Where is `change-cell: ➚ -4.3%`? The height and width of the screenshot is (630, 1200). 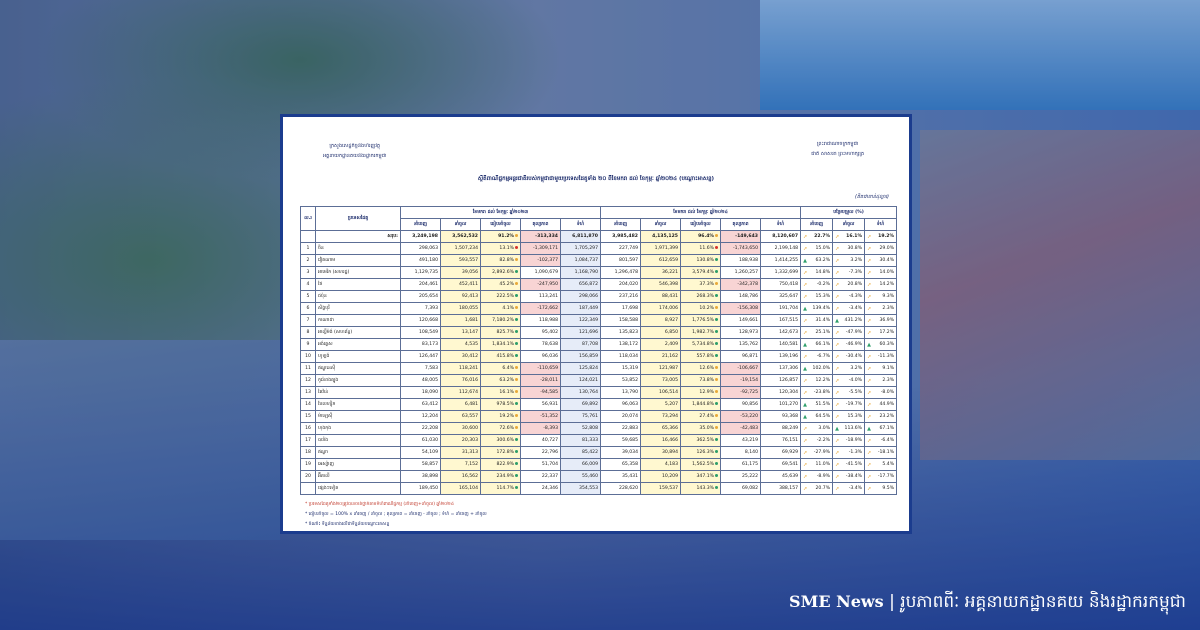 change-cell: ➚ -4.3% is located at coordinates (849, 296).